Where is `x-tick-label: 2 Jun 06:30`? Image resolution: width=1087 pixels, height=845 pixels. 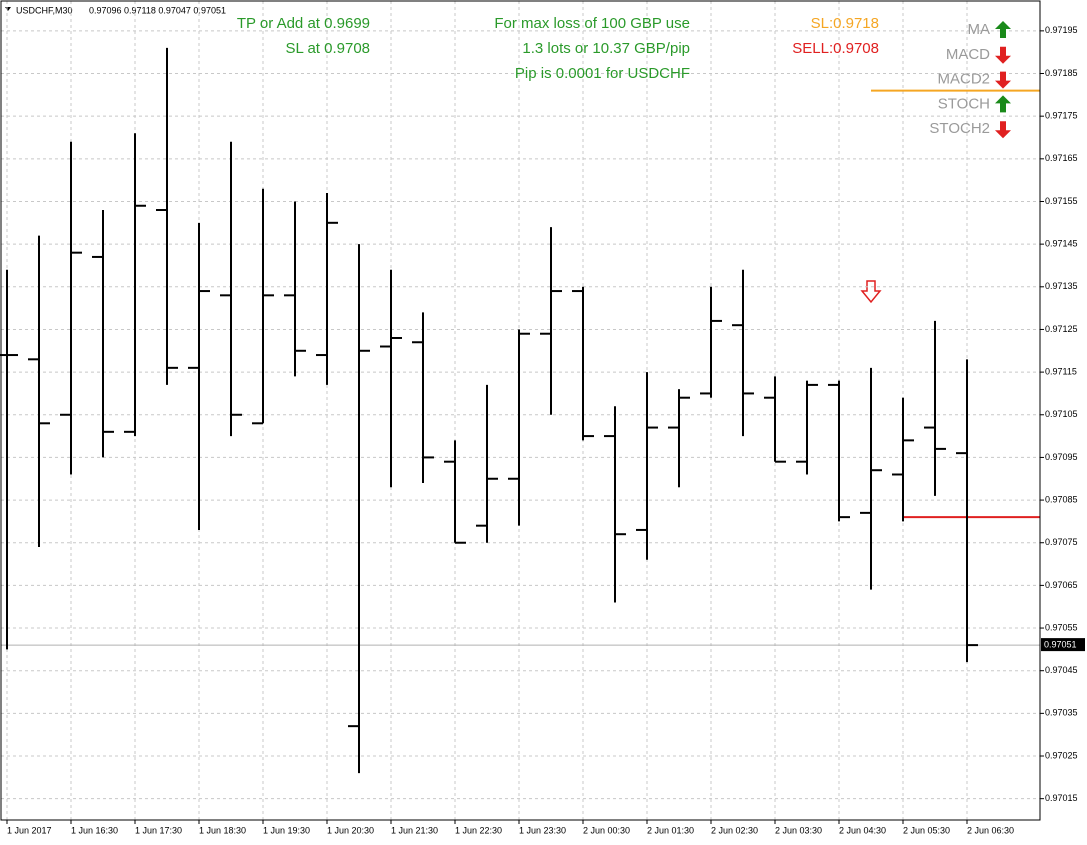
x-tick-label: 2 Jun 06:30 is located at coordinates (990, 830).